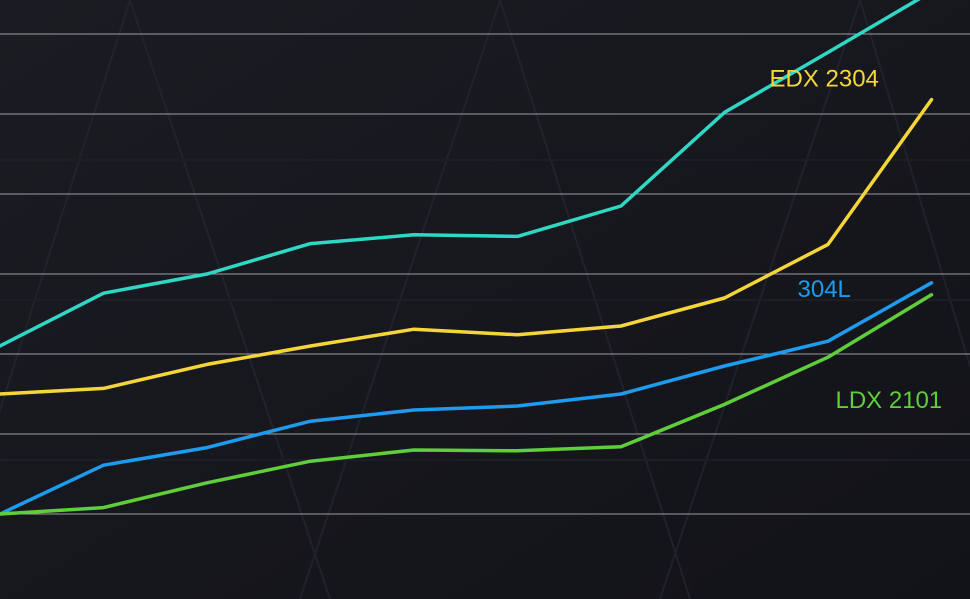  What do you see at coordinates (889, 400) in the screenshot?
I see `series-label-ldx-2101: LDX 2101` at bounding box center [889, 400].